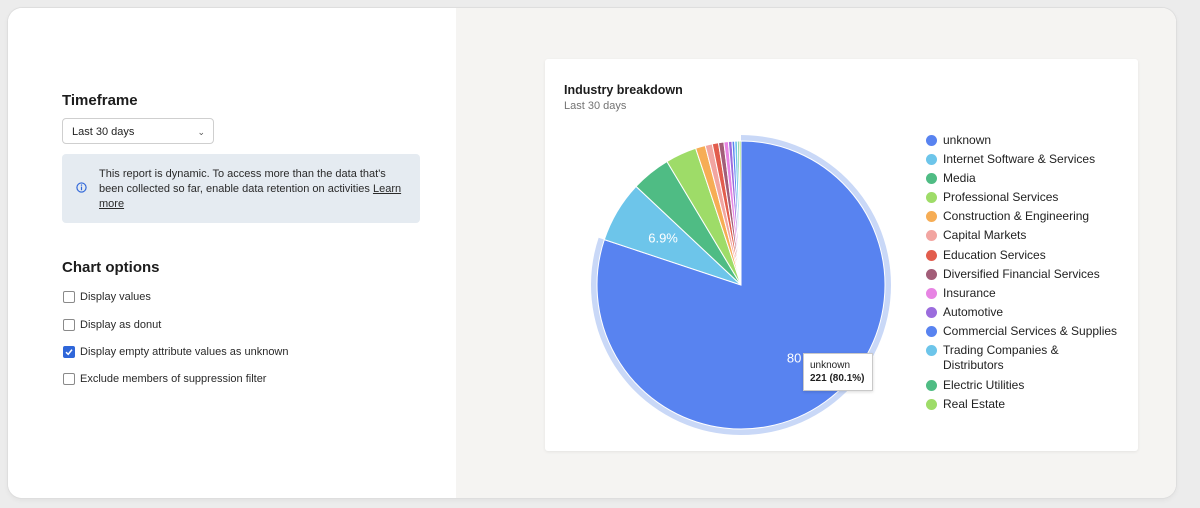 The height and width of the screenshot is (508, 1200). I want to click on legend-item: Education Services, so click(1030, 257).